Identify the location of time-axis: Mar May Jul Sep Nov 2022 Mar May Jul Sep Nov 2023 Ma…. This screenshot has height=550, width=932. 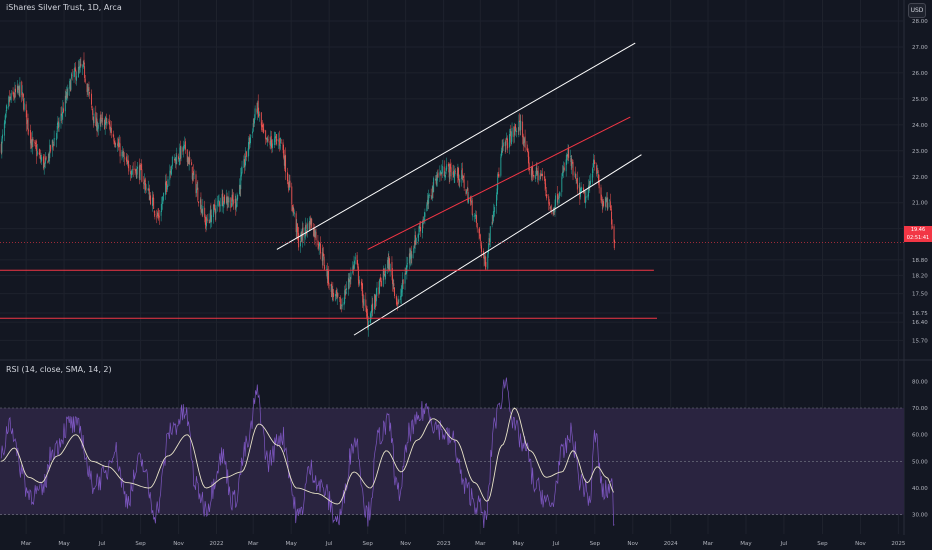
(463, 544).